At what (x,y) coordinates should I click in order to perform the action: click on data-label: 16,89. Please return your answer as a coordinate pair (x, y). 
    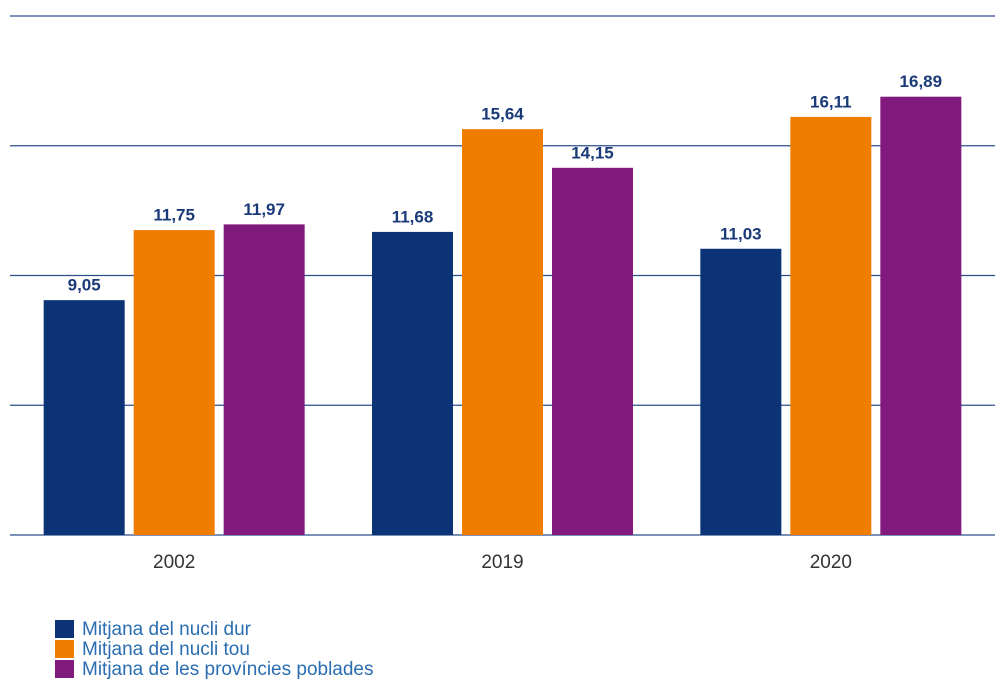
    Looking at the image, I should click on (921, 81).